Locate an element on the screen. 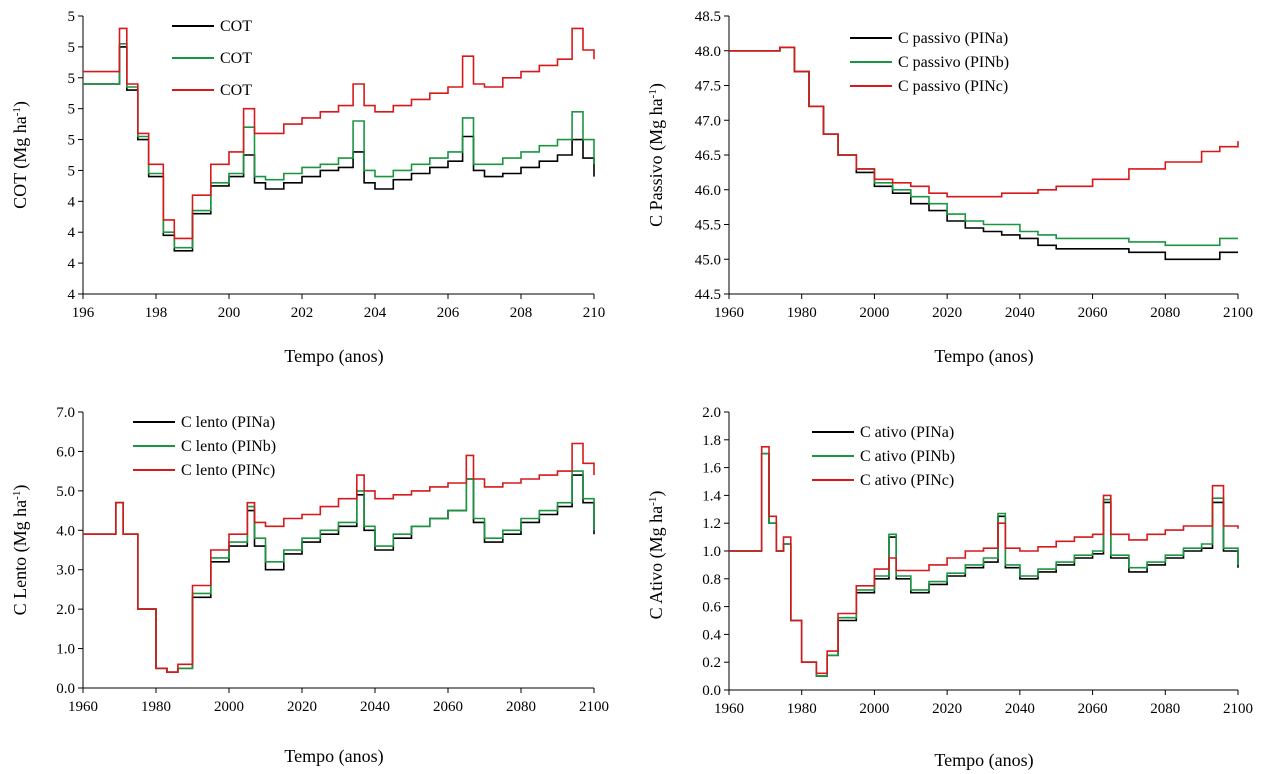 The width and height of the screenshot is (1267, 774). y-tick-label: 45.0 is located at coordinates (708, 260).